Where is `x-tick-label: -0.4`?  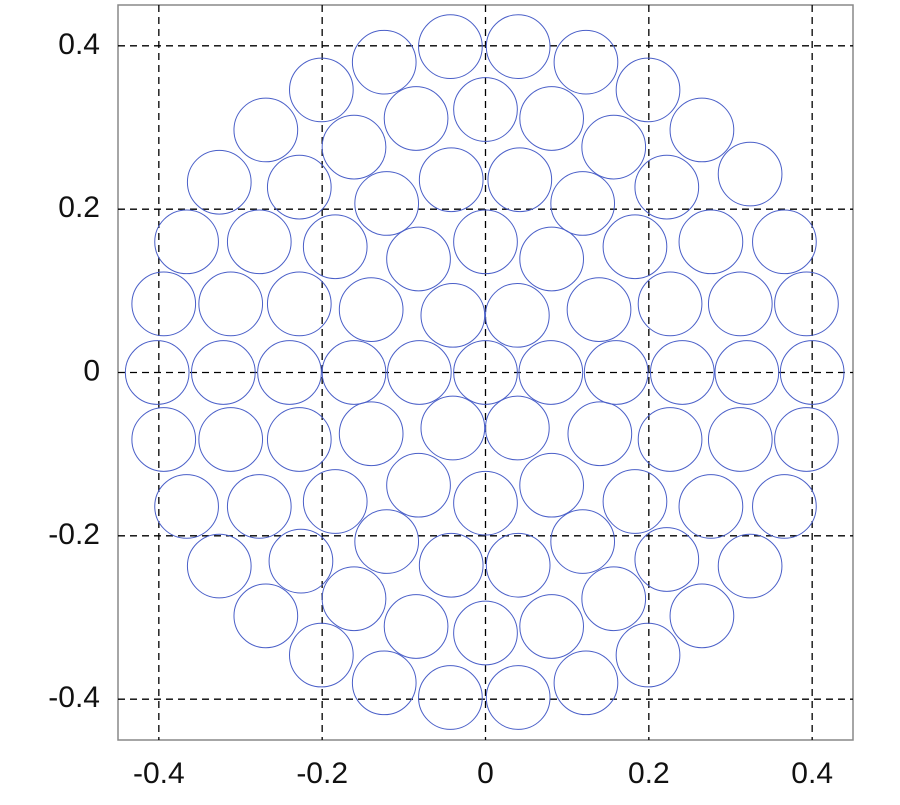
x-tick-label: -0.4 is located at coordinates (159, 773).